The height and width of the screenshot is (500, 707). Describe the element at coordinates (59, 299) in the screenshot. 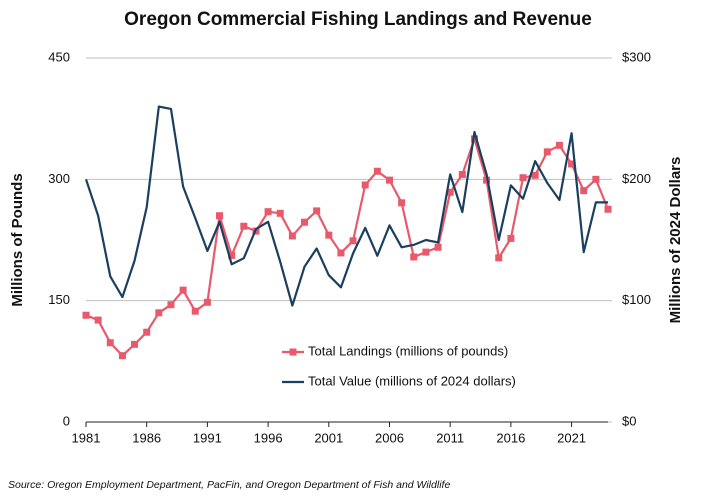

I see `y-tick-label: 150` at that location.